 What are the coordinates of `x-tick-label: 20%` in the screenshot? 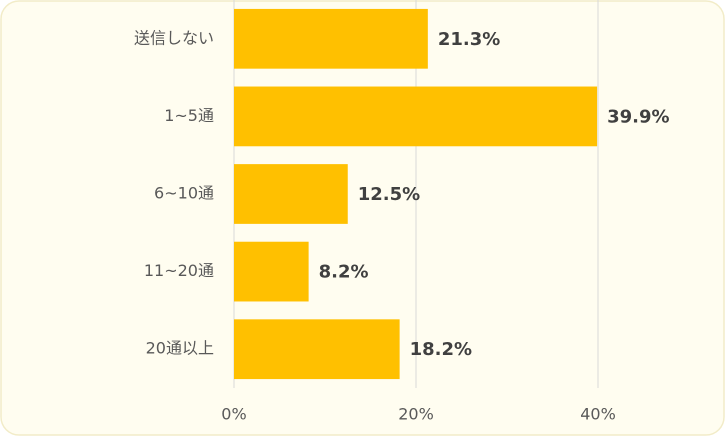 It's located at (416, 414).